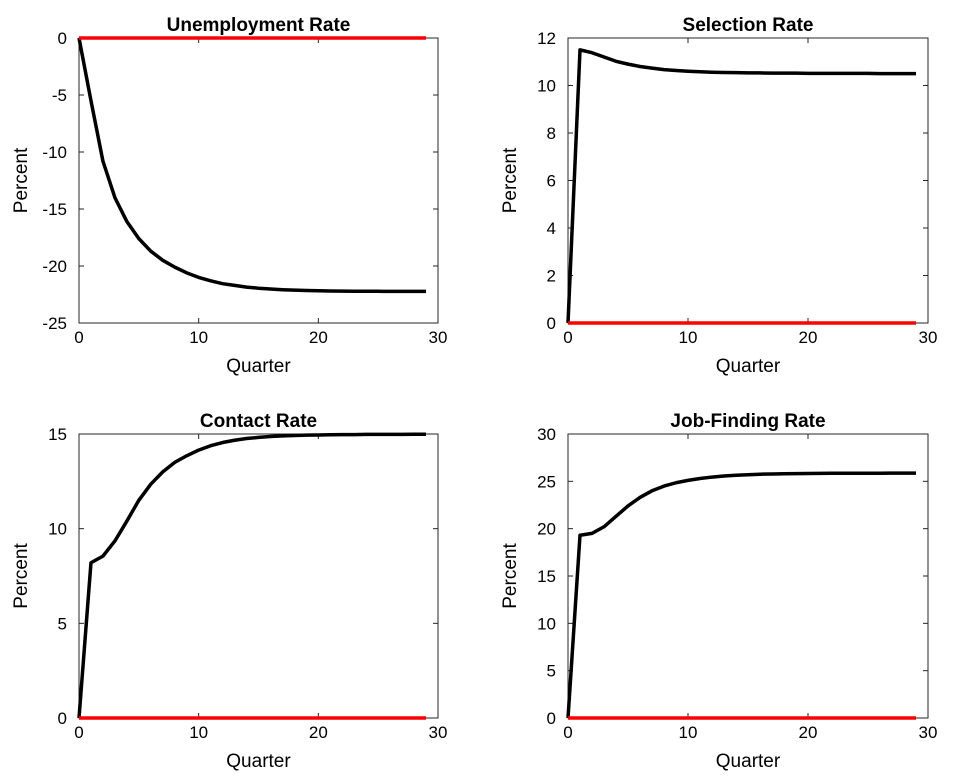 This screenshot has width=954, height=783. Describe the element at coordinates (54, 323) in the screenshot. I see `y-tick-label: -25` at that location.